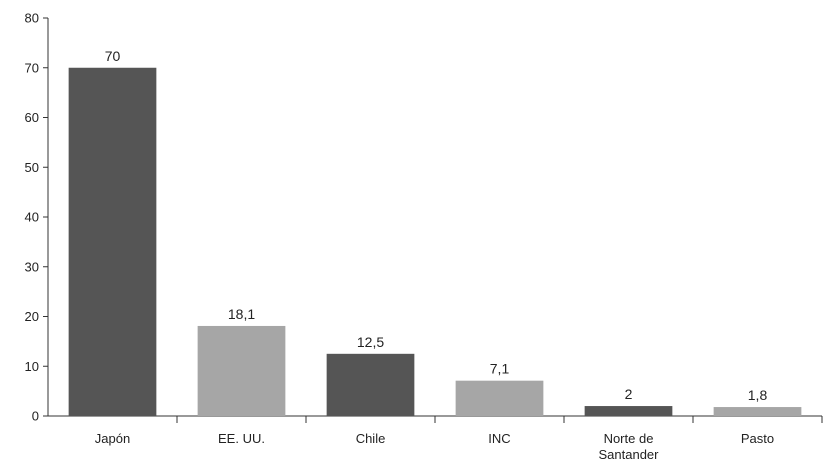 This screenshot has width=827, height=470. I want to click on y-tick-label: 0, so click(35, 416).